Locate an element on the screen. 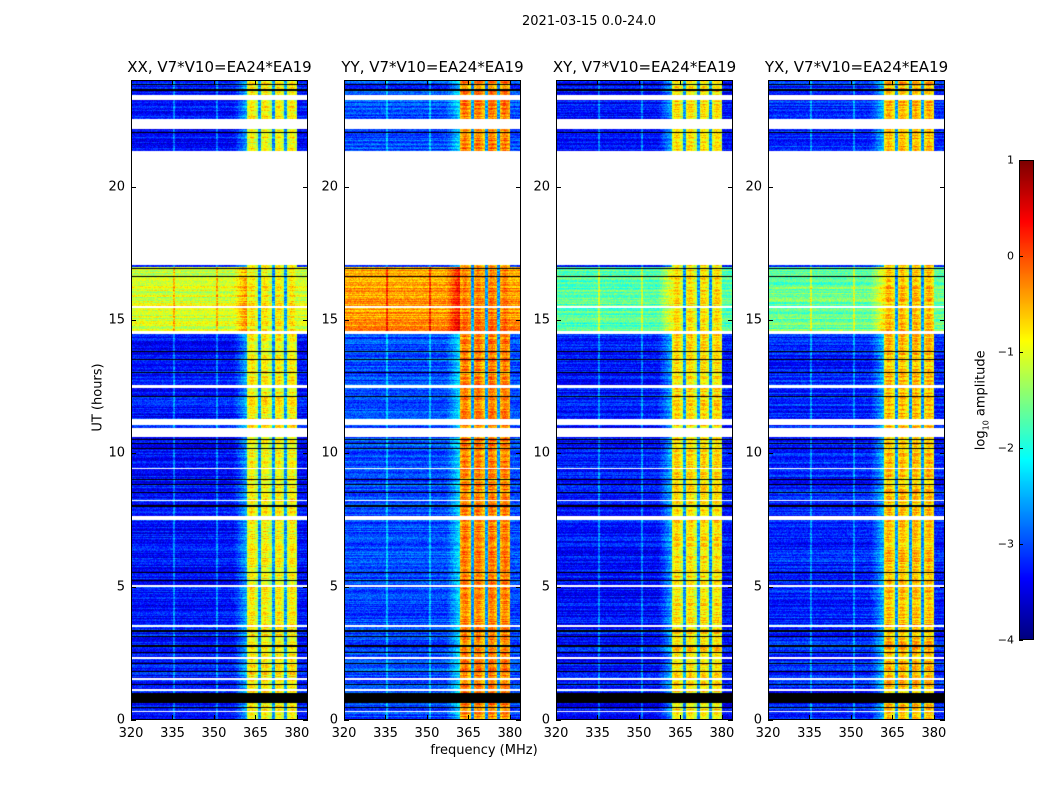  y-axis-label: UT (hours) is located at coordinates (98, 397).